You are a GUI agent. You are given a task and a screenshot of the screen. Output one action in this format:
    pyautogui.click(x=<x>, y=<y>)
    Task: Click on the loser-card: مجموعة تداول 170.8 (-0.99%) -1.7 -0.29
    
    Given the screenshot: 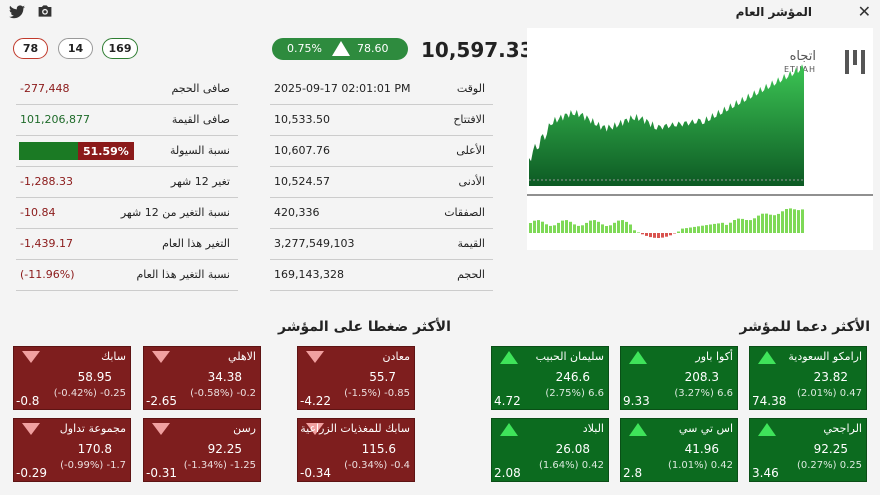 What is the action you would take?
    pyautogui.click(x=72, y=450)
    